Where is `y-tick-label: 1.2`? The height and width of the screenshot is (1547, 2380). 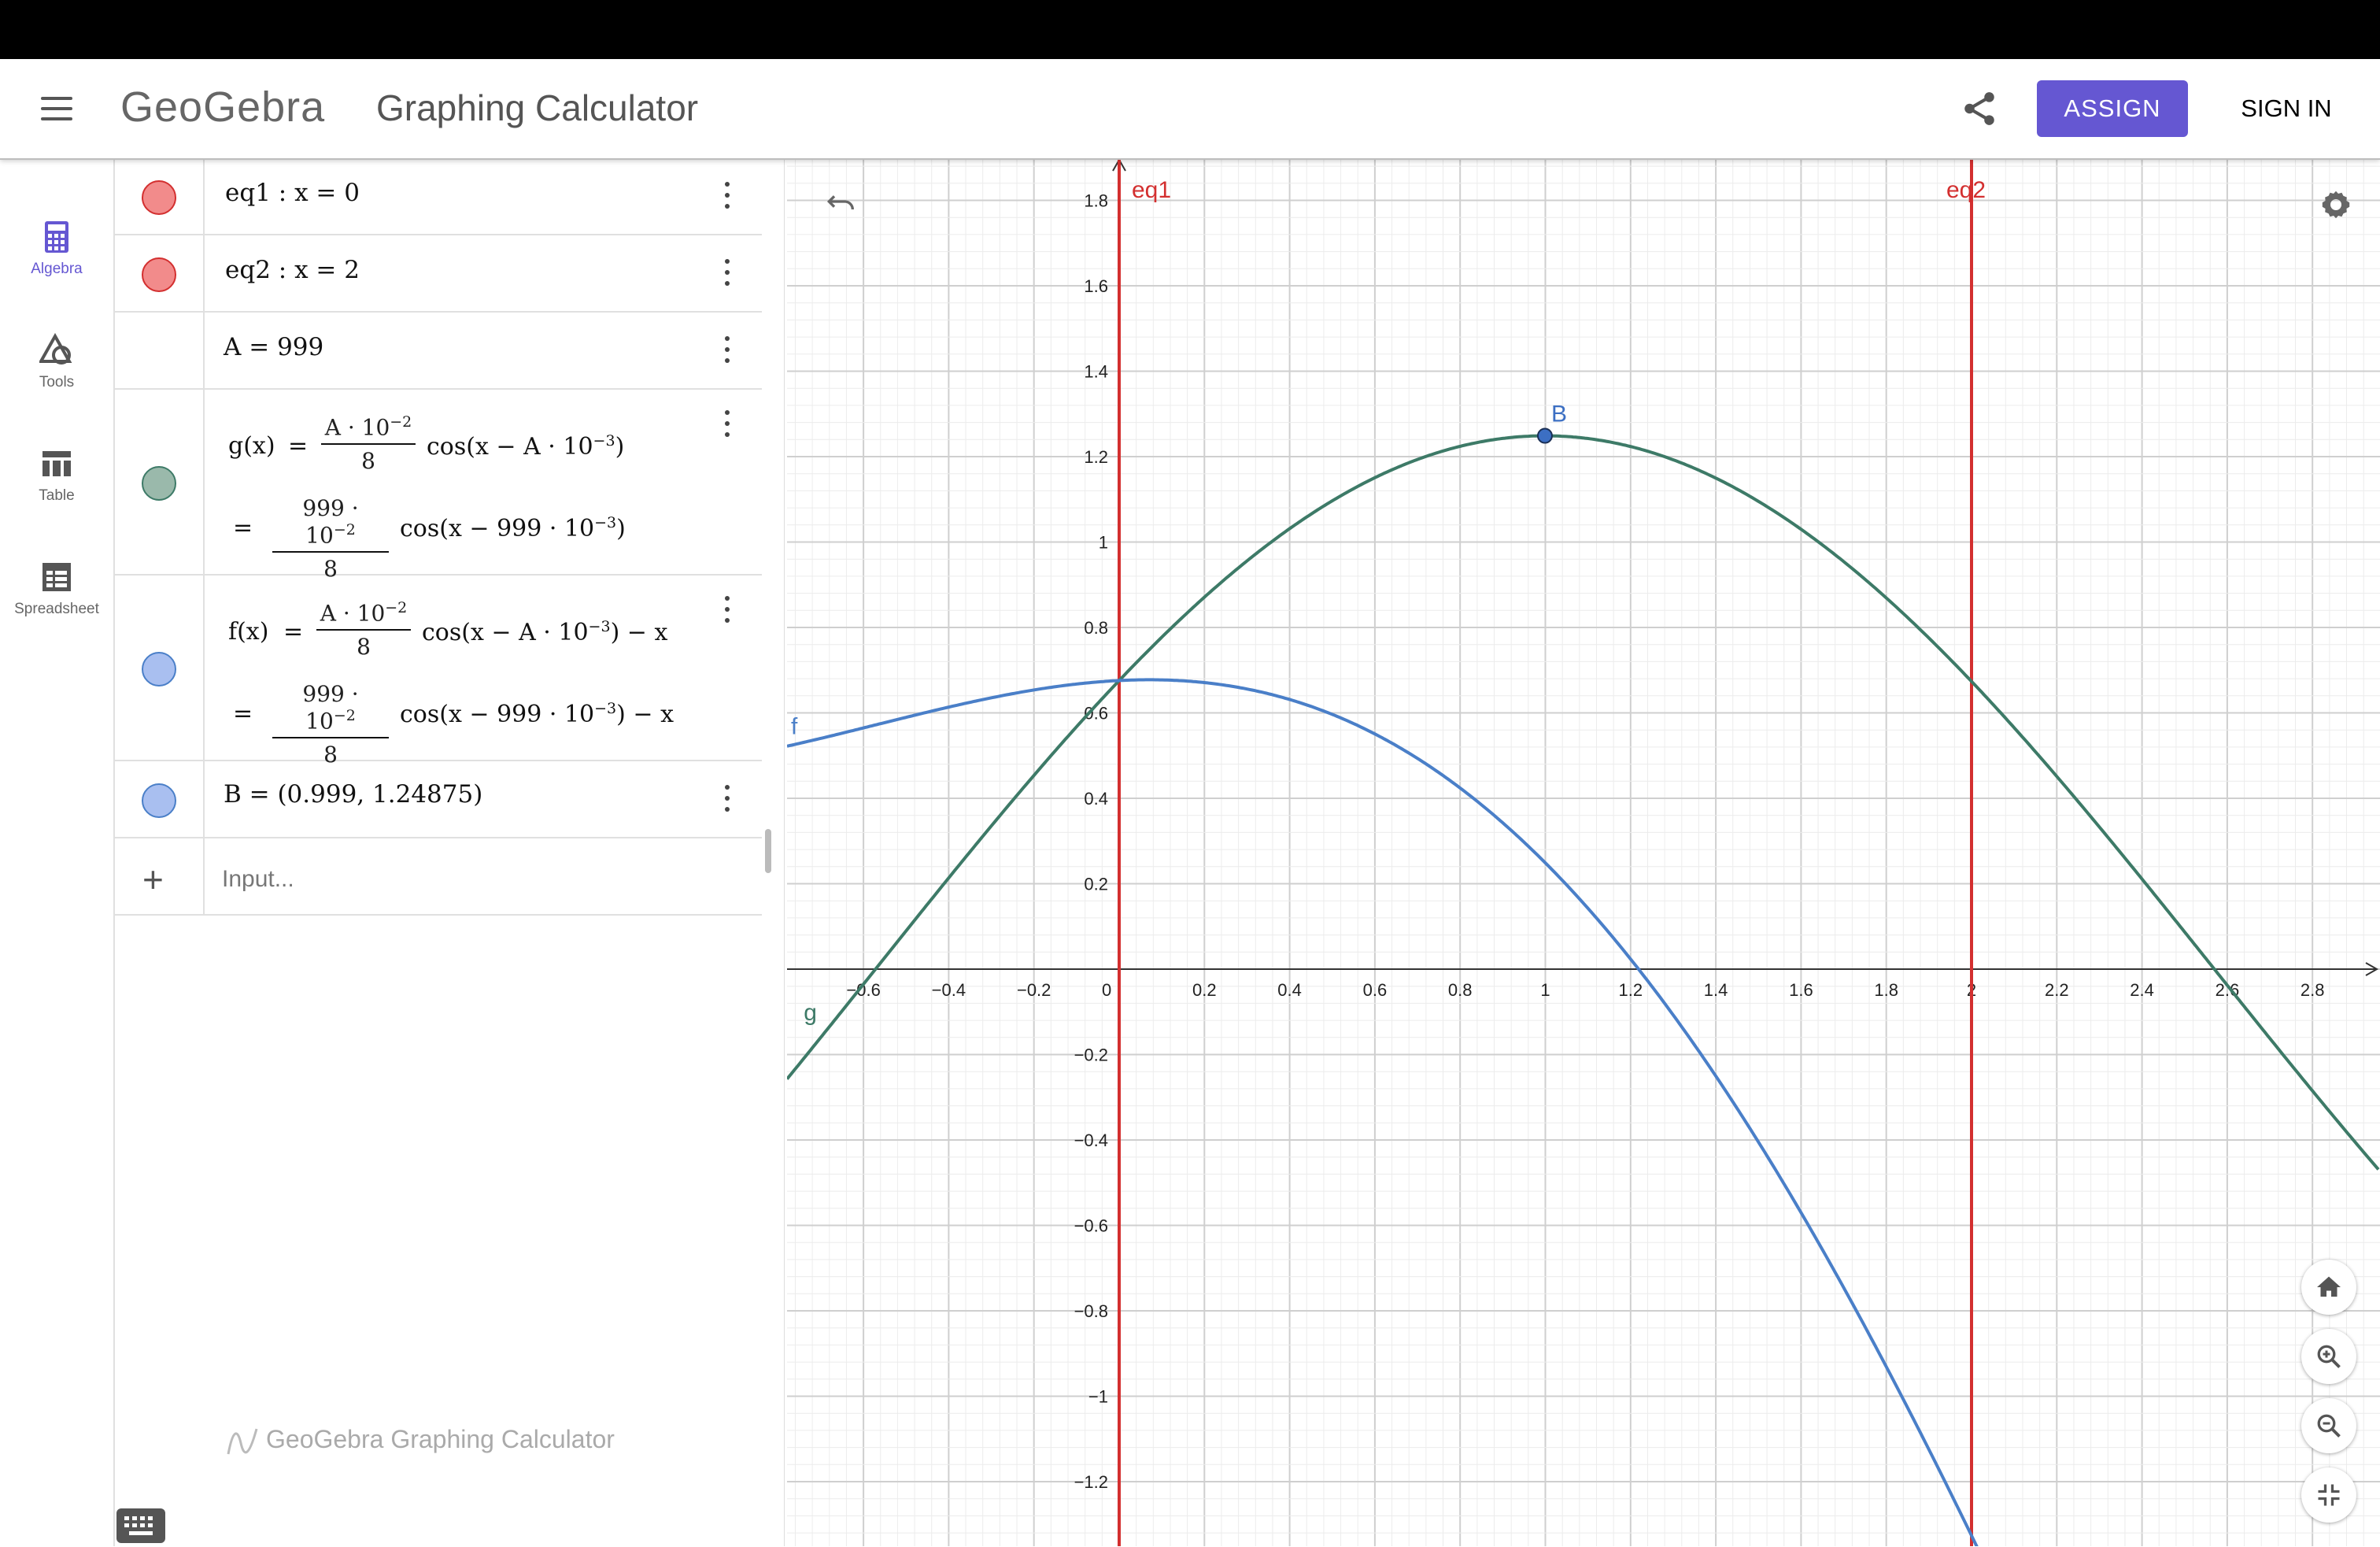 y-tick-label: 1.2 is located at coordinates (1096, 457).